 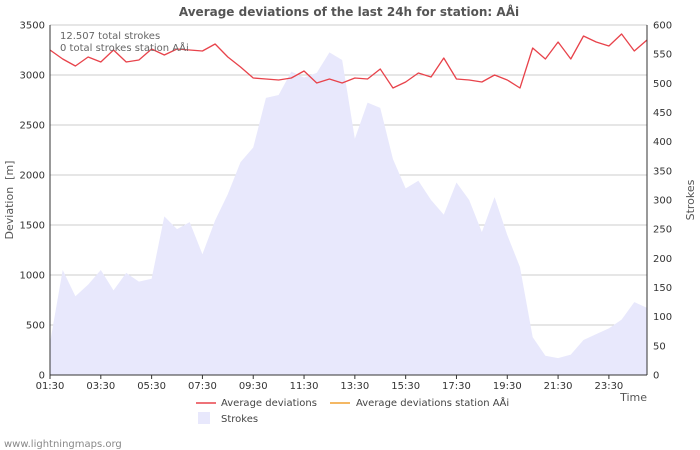 I want to click on x-tick-label: 17:30, so click(x=456, y=386).